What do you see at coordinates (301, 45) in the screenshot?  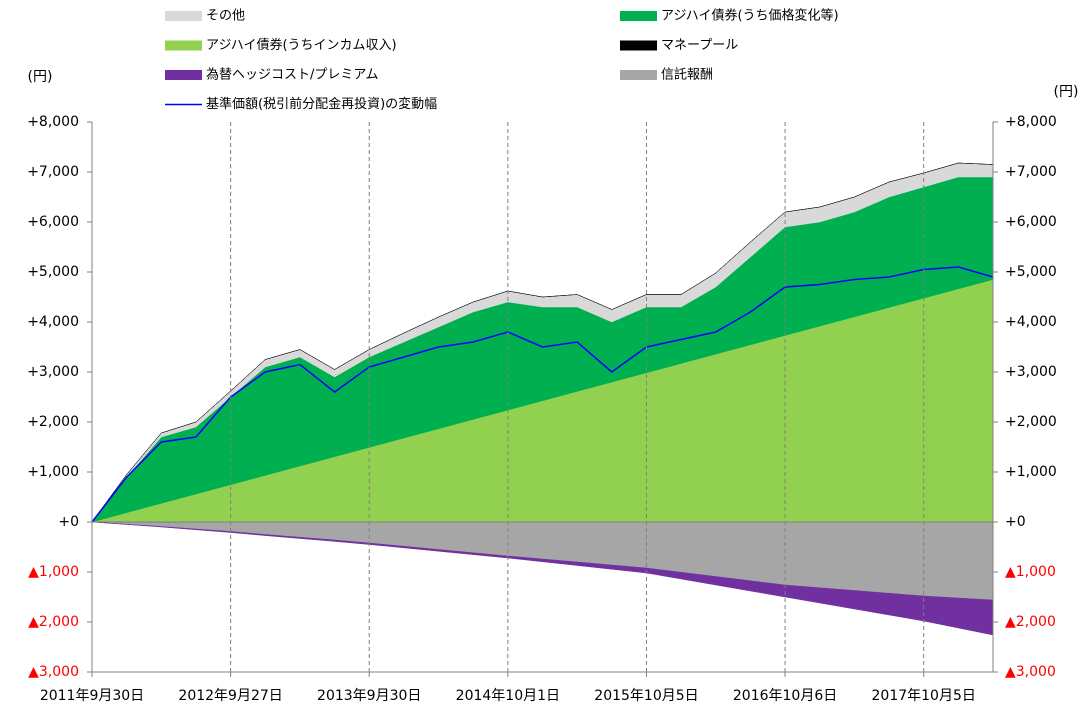 I see `legend-label: アジハイ債券(うちインカム収入)` at bounding box center [301, 45].